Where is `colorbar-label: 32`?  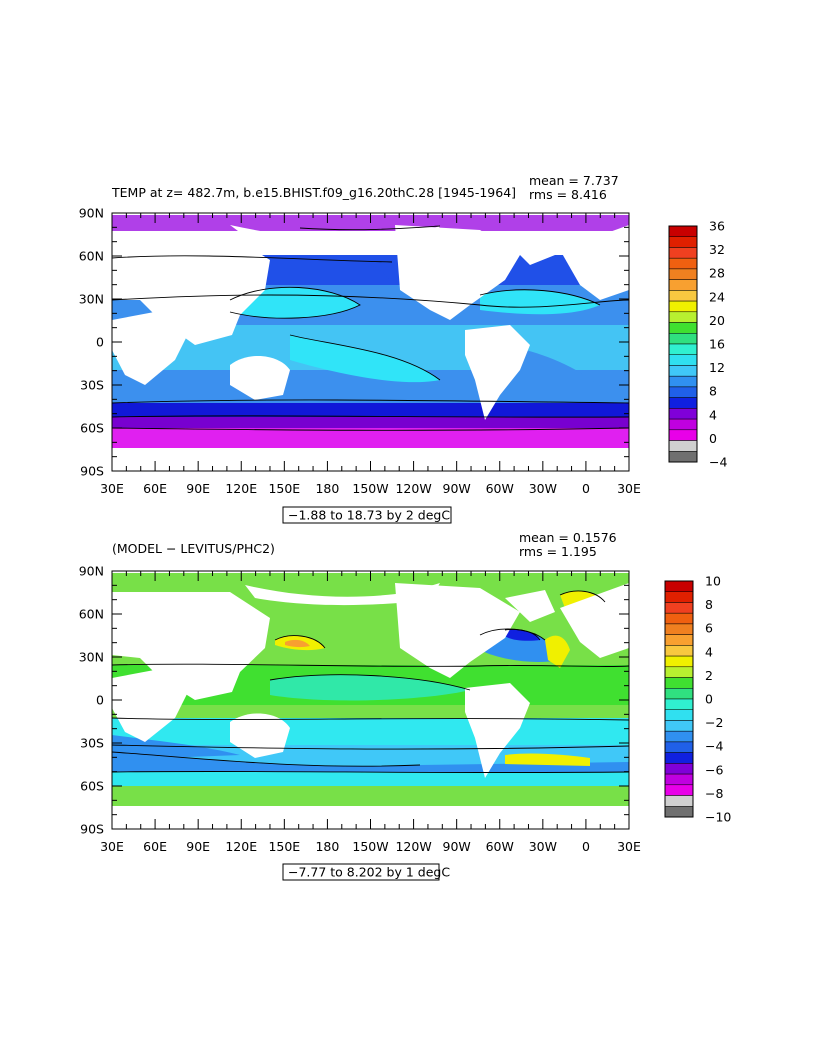 colorbar-label: 32 is located at coordinates (717, 249).